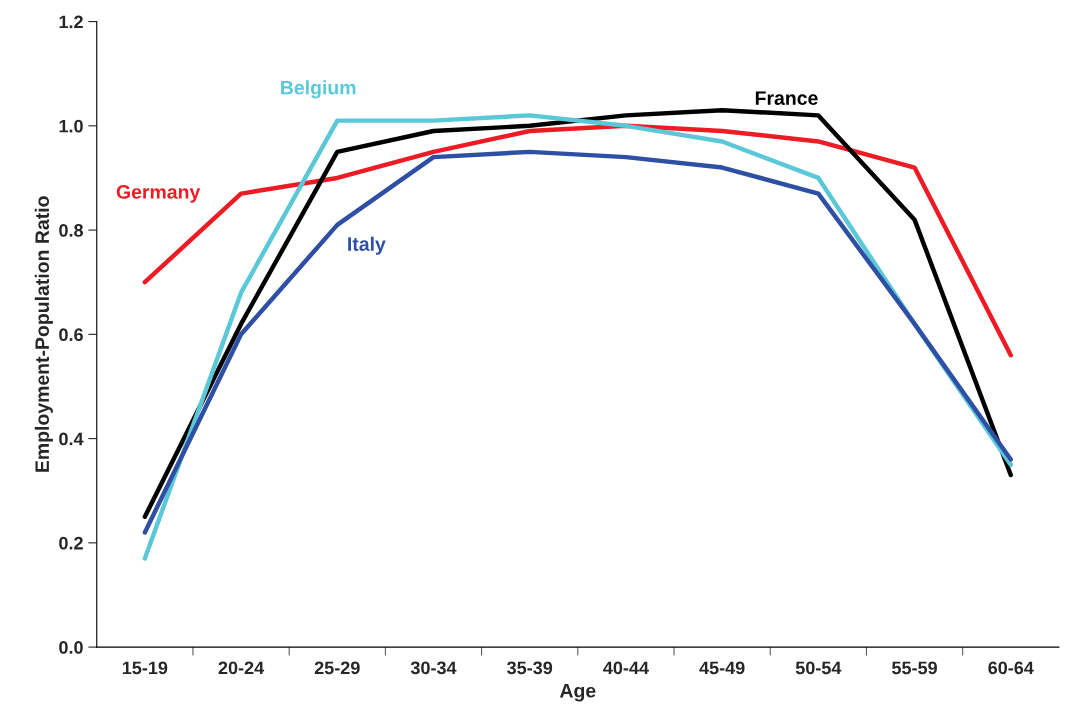  What do you see at coordinates (318, 89) in the screenshot?
I see `series-label: Belgium` at bounding box center [318, 89].